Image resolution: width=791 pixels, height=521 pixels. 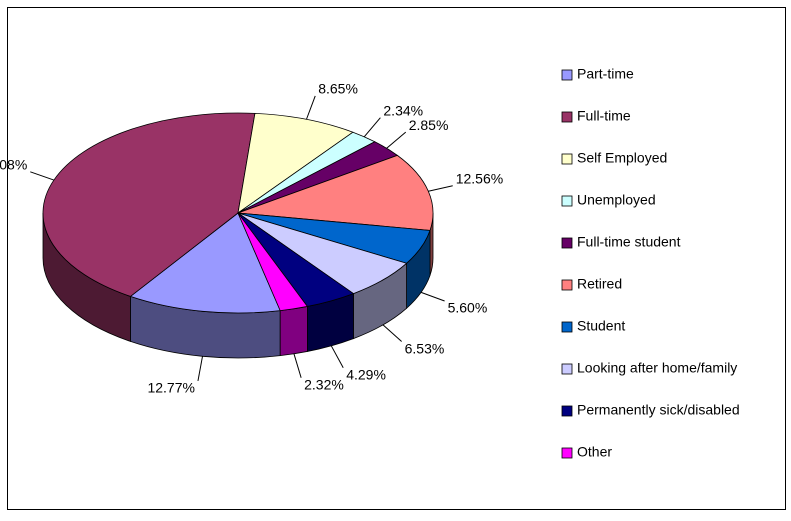 I want to click on legend-label: Retired, so click(x=599, y=284).